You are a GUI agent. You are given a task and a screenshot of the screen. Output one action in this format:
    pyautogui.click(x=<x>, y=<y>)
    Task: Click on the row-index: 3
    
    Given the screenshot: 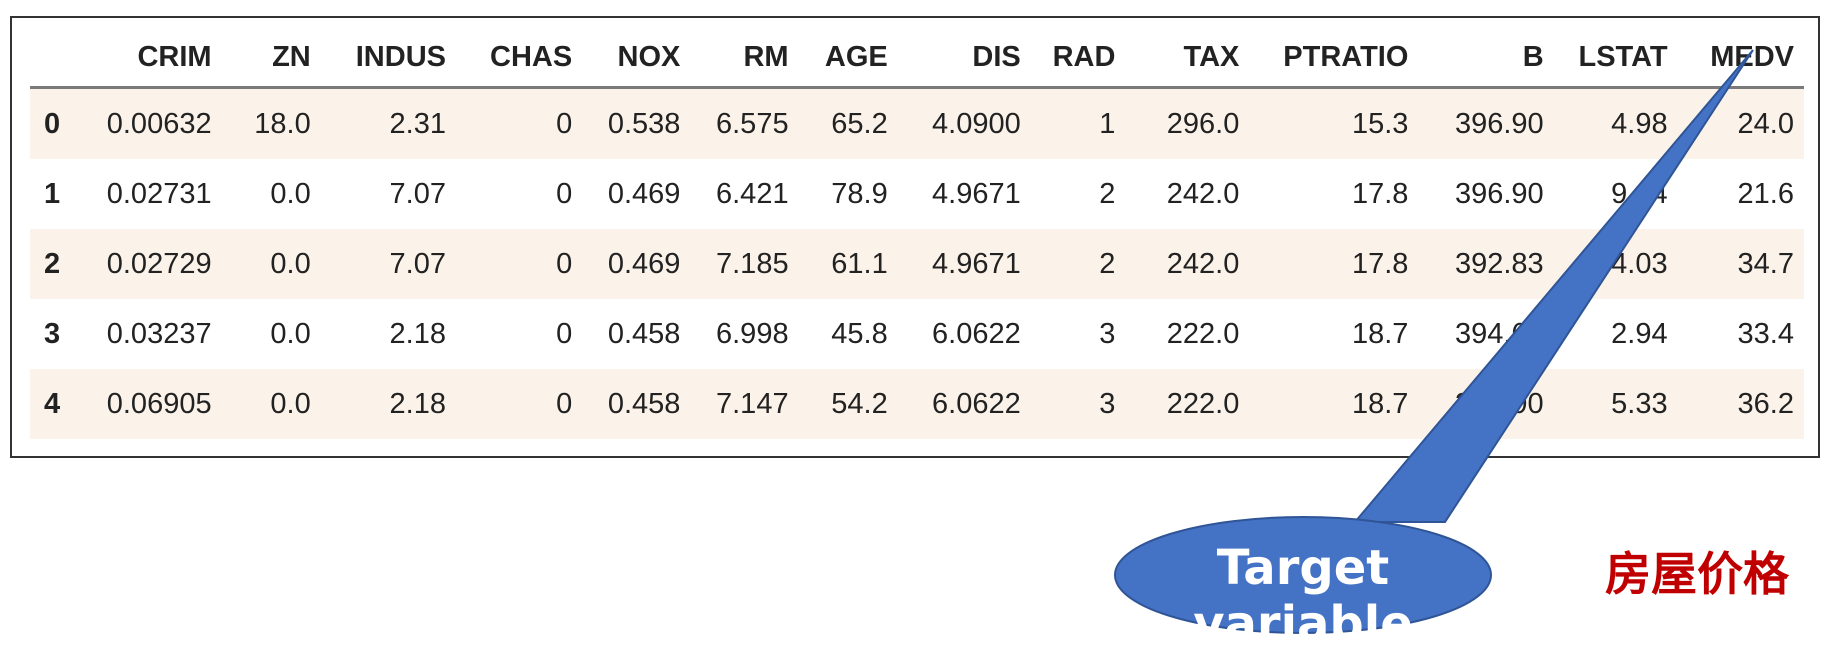 What is the action you would take?
    pyautogui.click(x=52, y=333)
    